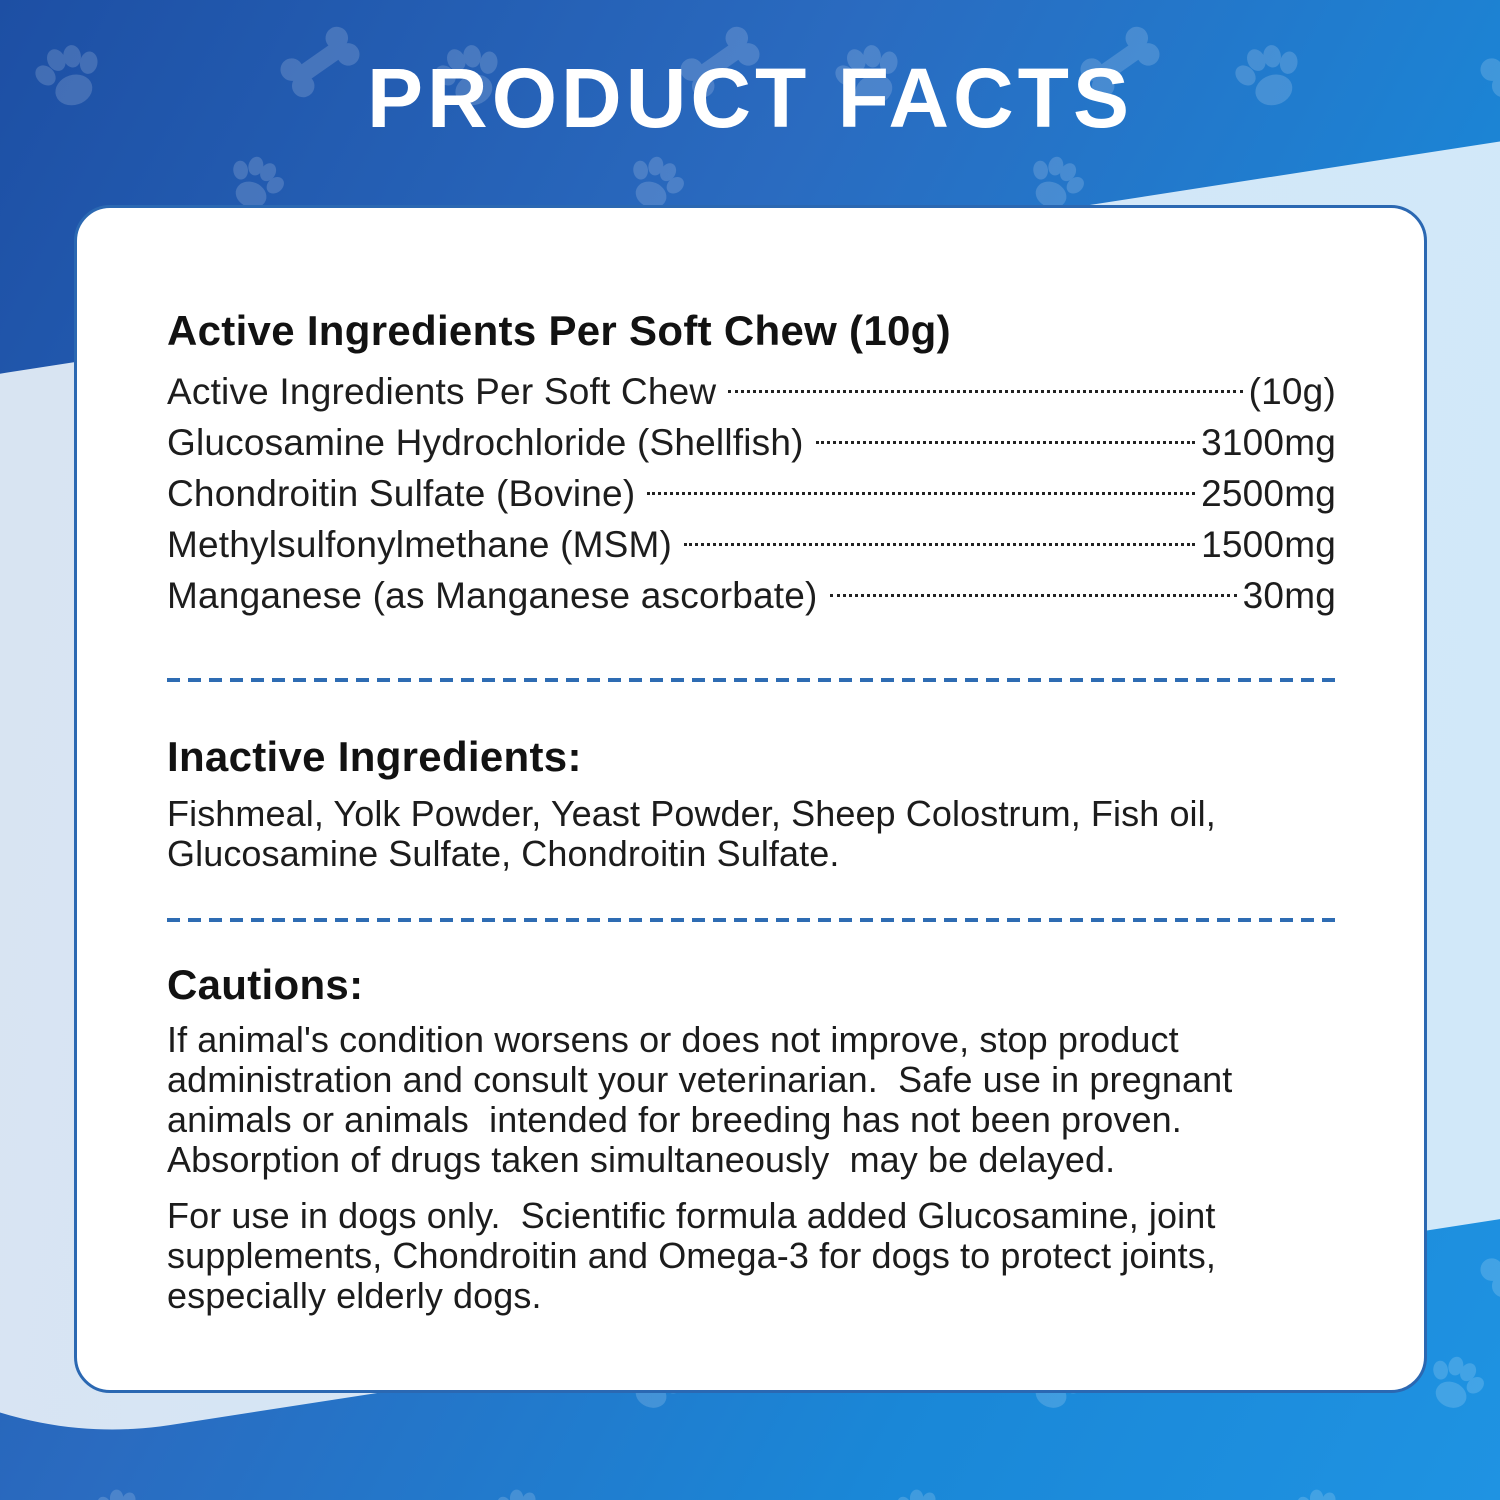  Describe the element at coordinates (1292, 391) in the screenshot. I see `ingredient-value: (10g)` at that location.